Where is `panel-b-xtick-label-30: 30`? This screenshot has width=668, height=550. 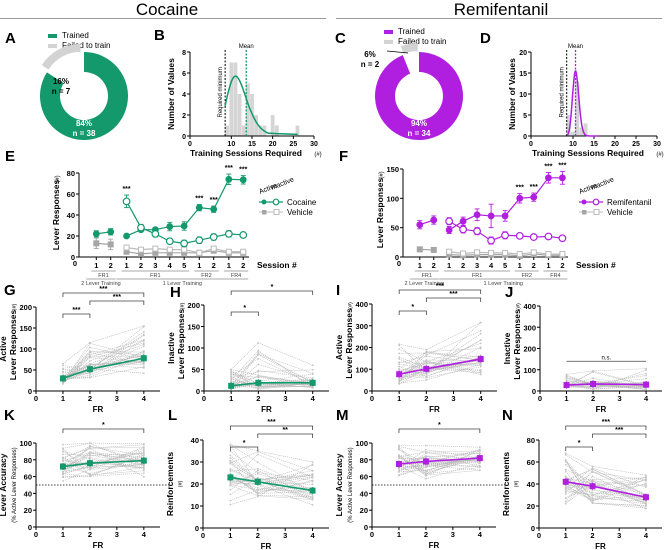
panel-b-xtick-label-30: 30 is located at coordinates (314, 144).